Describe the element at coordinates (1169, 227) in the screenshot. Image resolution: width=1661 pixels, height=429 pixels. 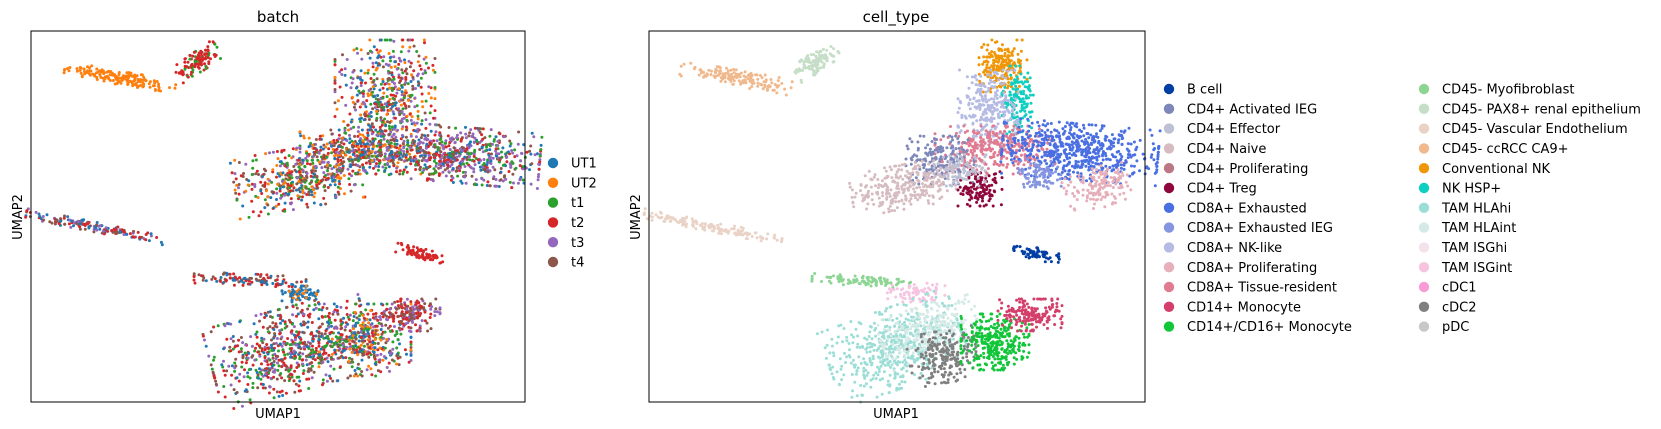
I see `legend-marker-cd8a-exhausted-ieg` at that location.